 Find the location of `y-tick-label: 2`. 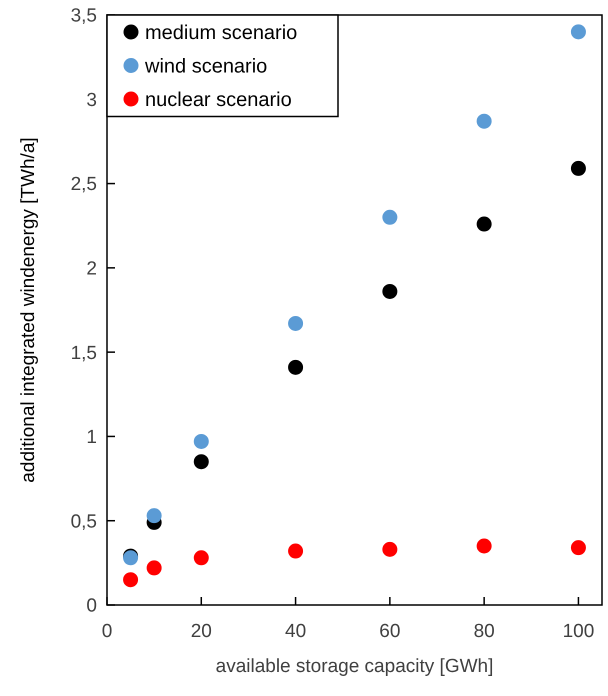

y-tick-label: 2 is located at coordinates (91, 269).